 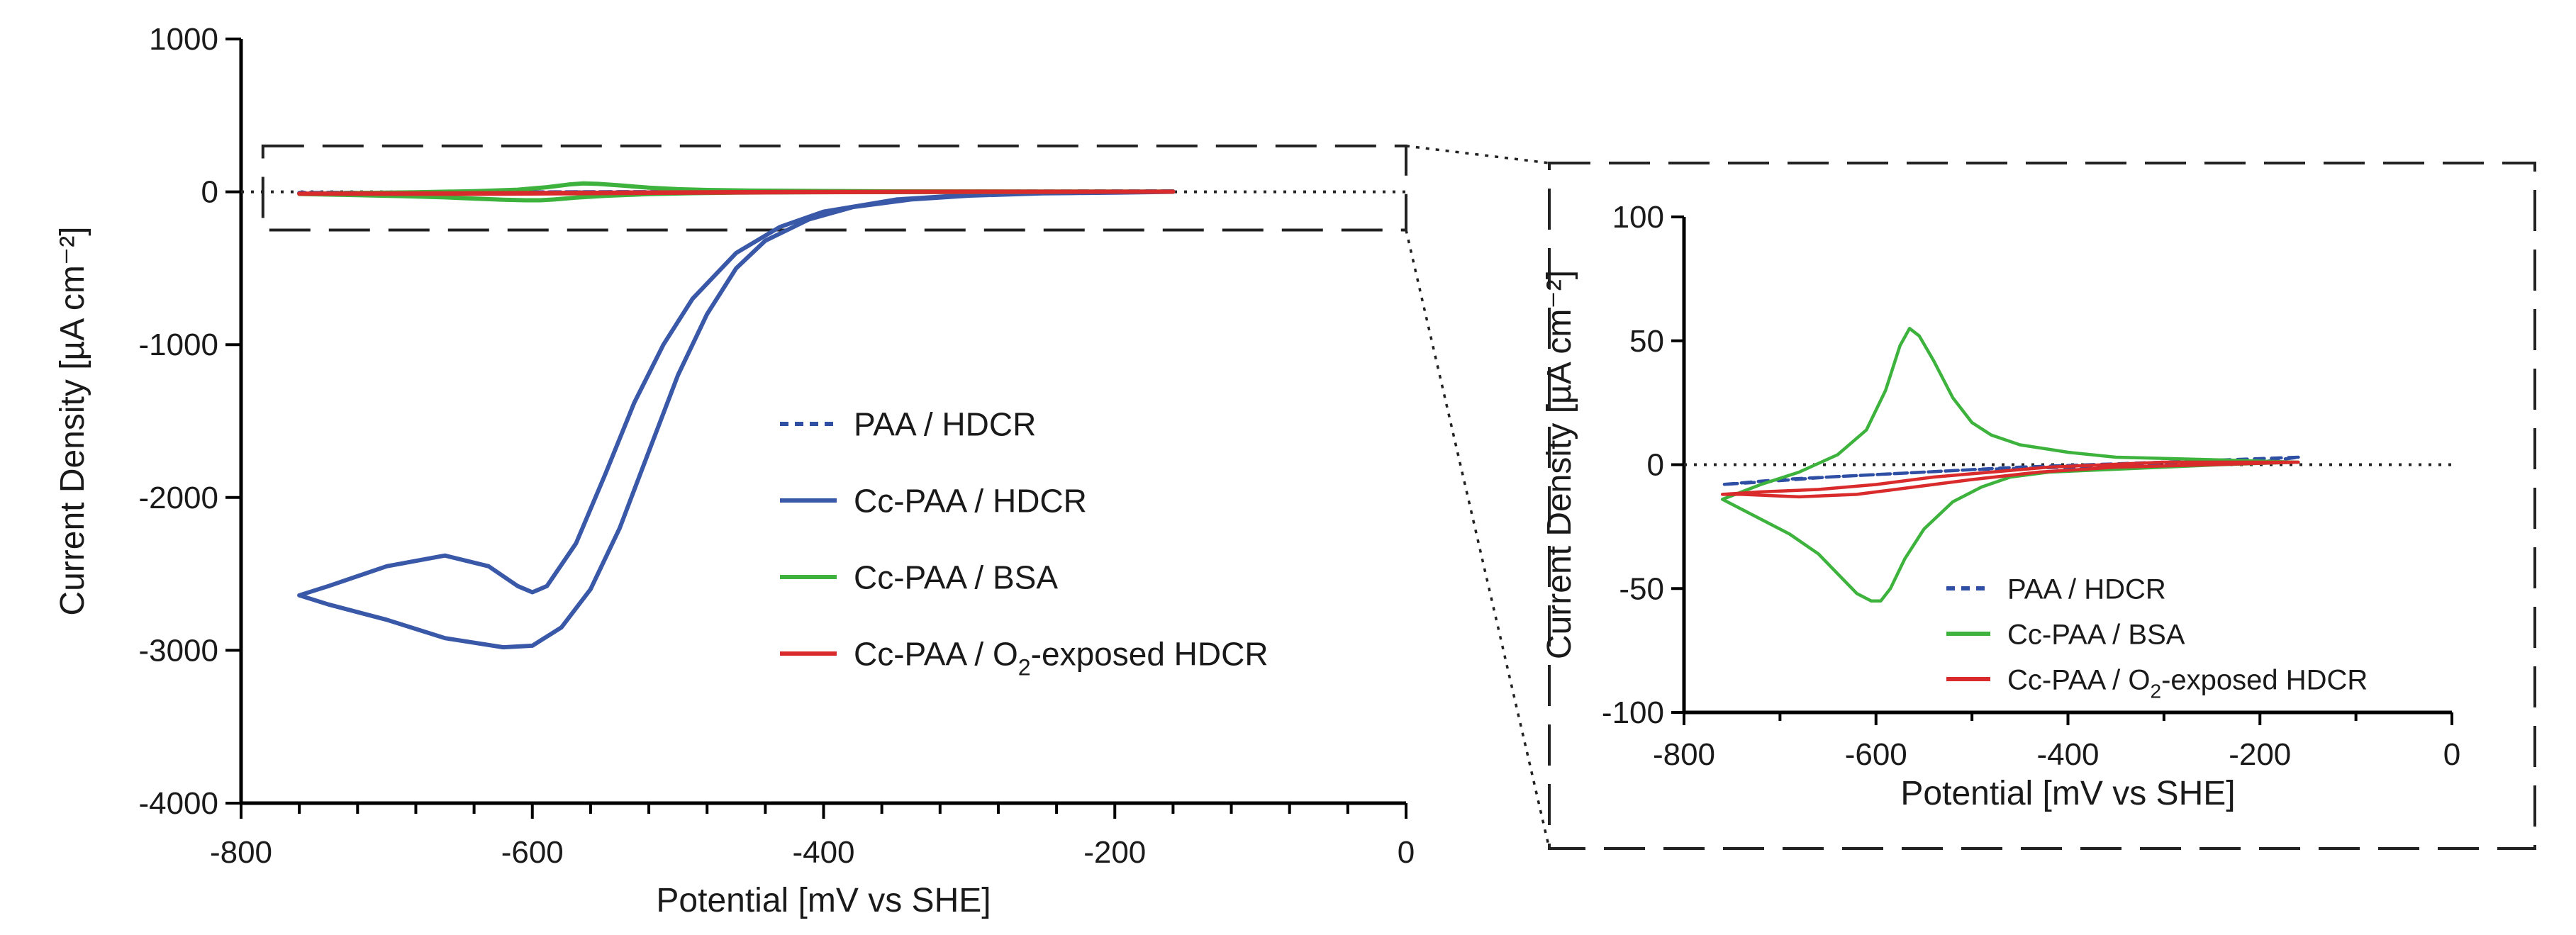 What do you see at coordinates (178, 803) in the screenshot?
I see `y-tick-label: -4000` at bounding box center [178, 803].